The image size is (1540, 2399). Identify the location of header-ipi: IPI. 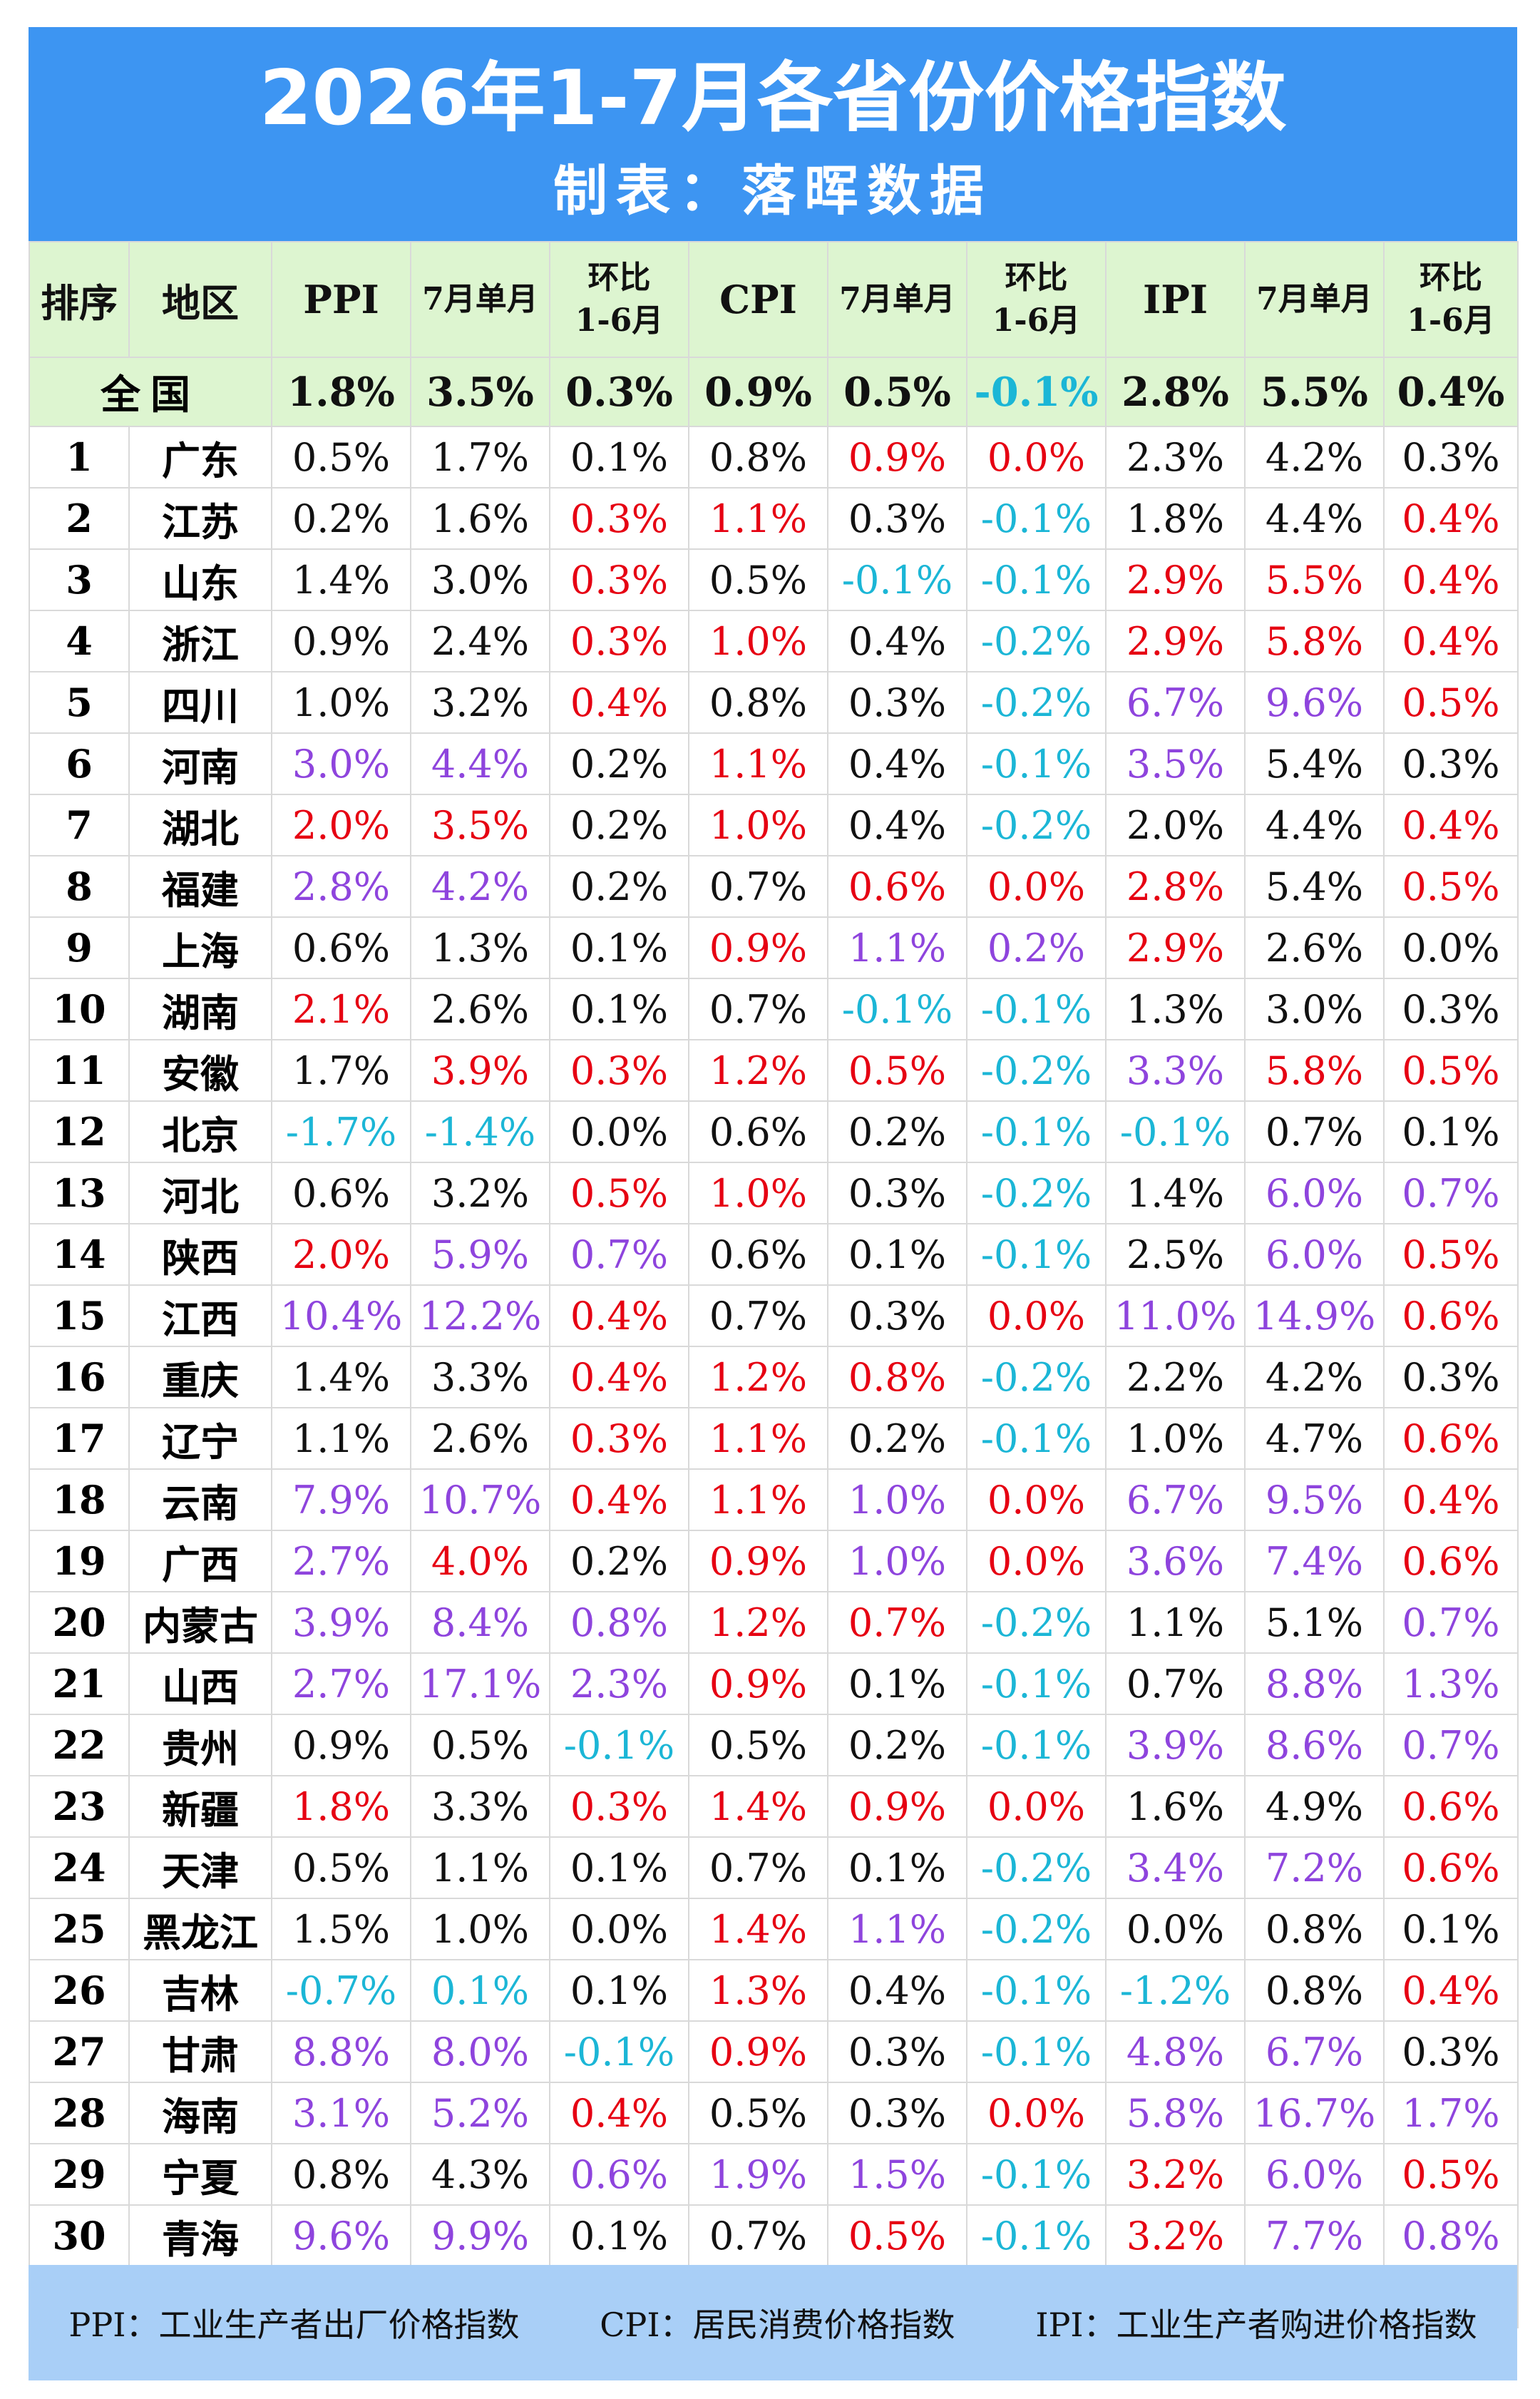
(1175, 299).